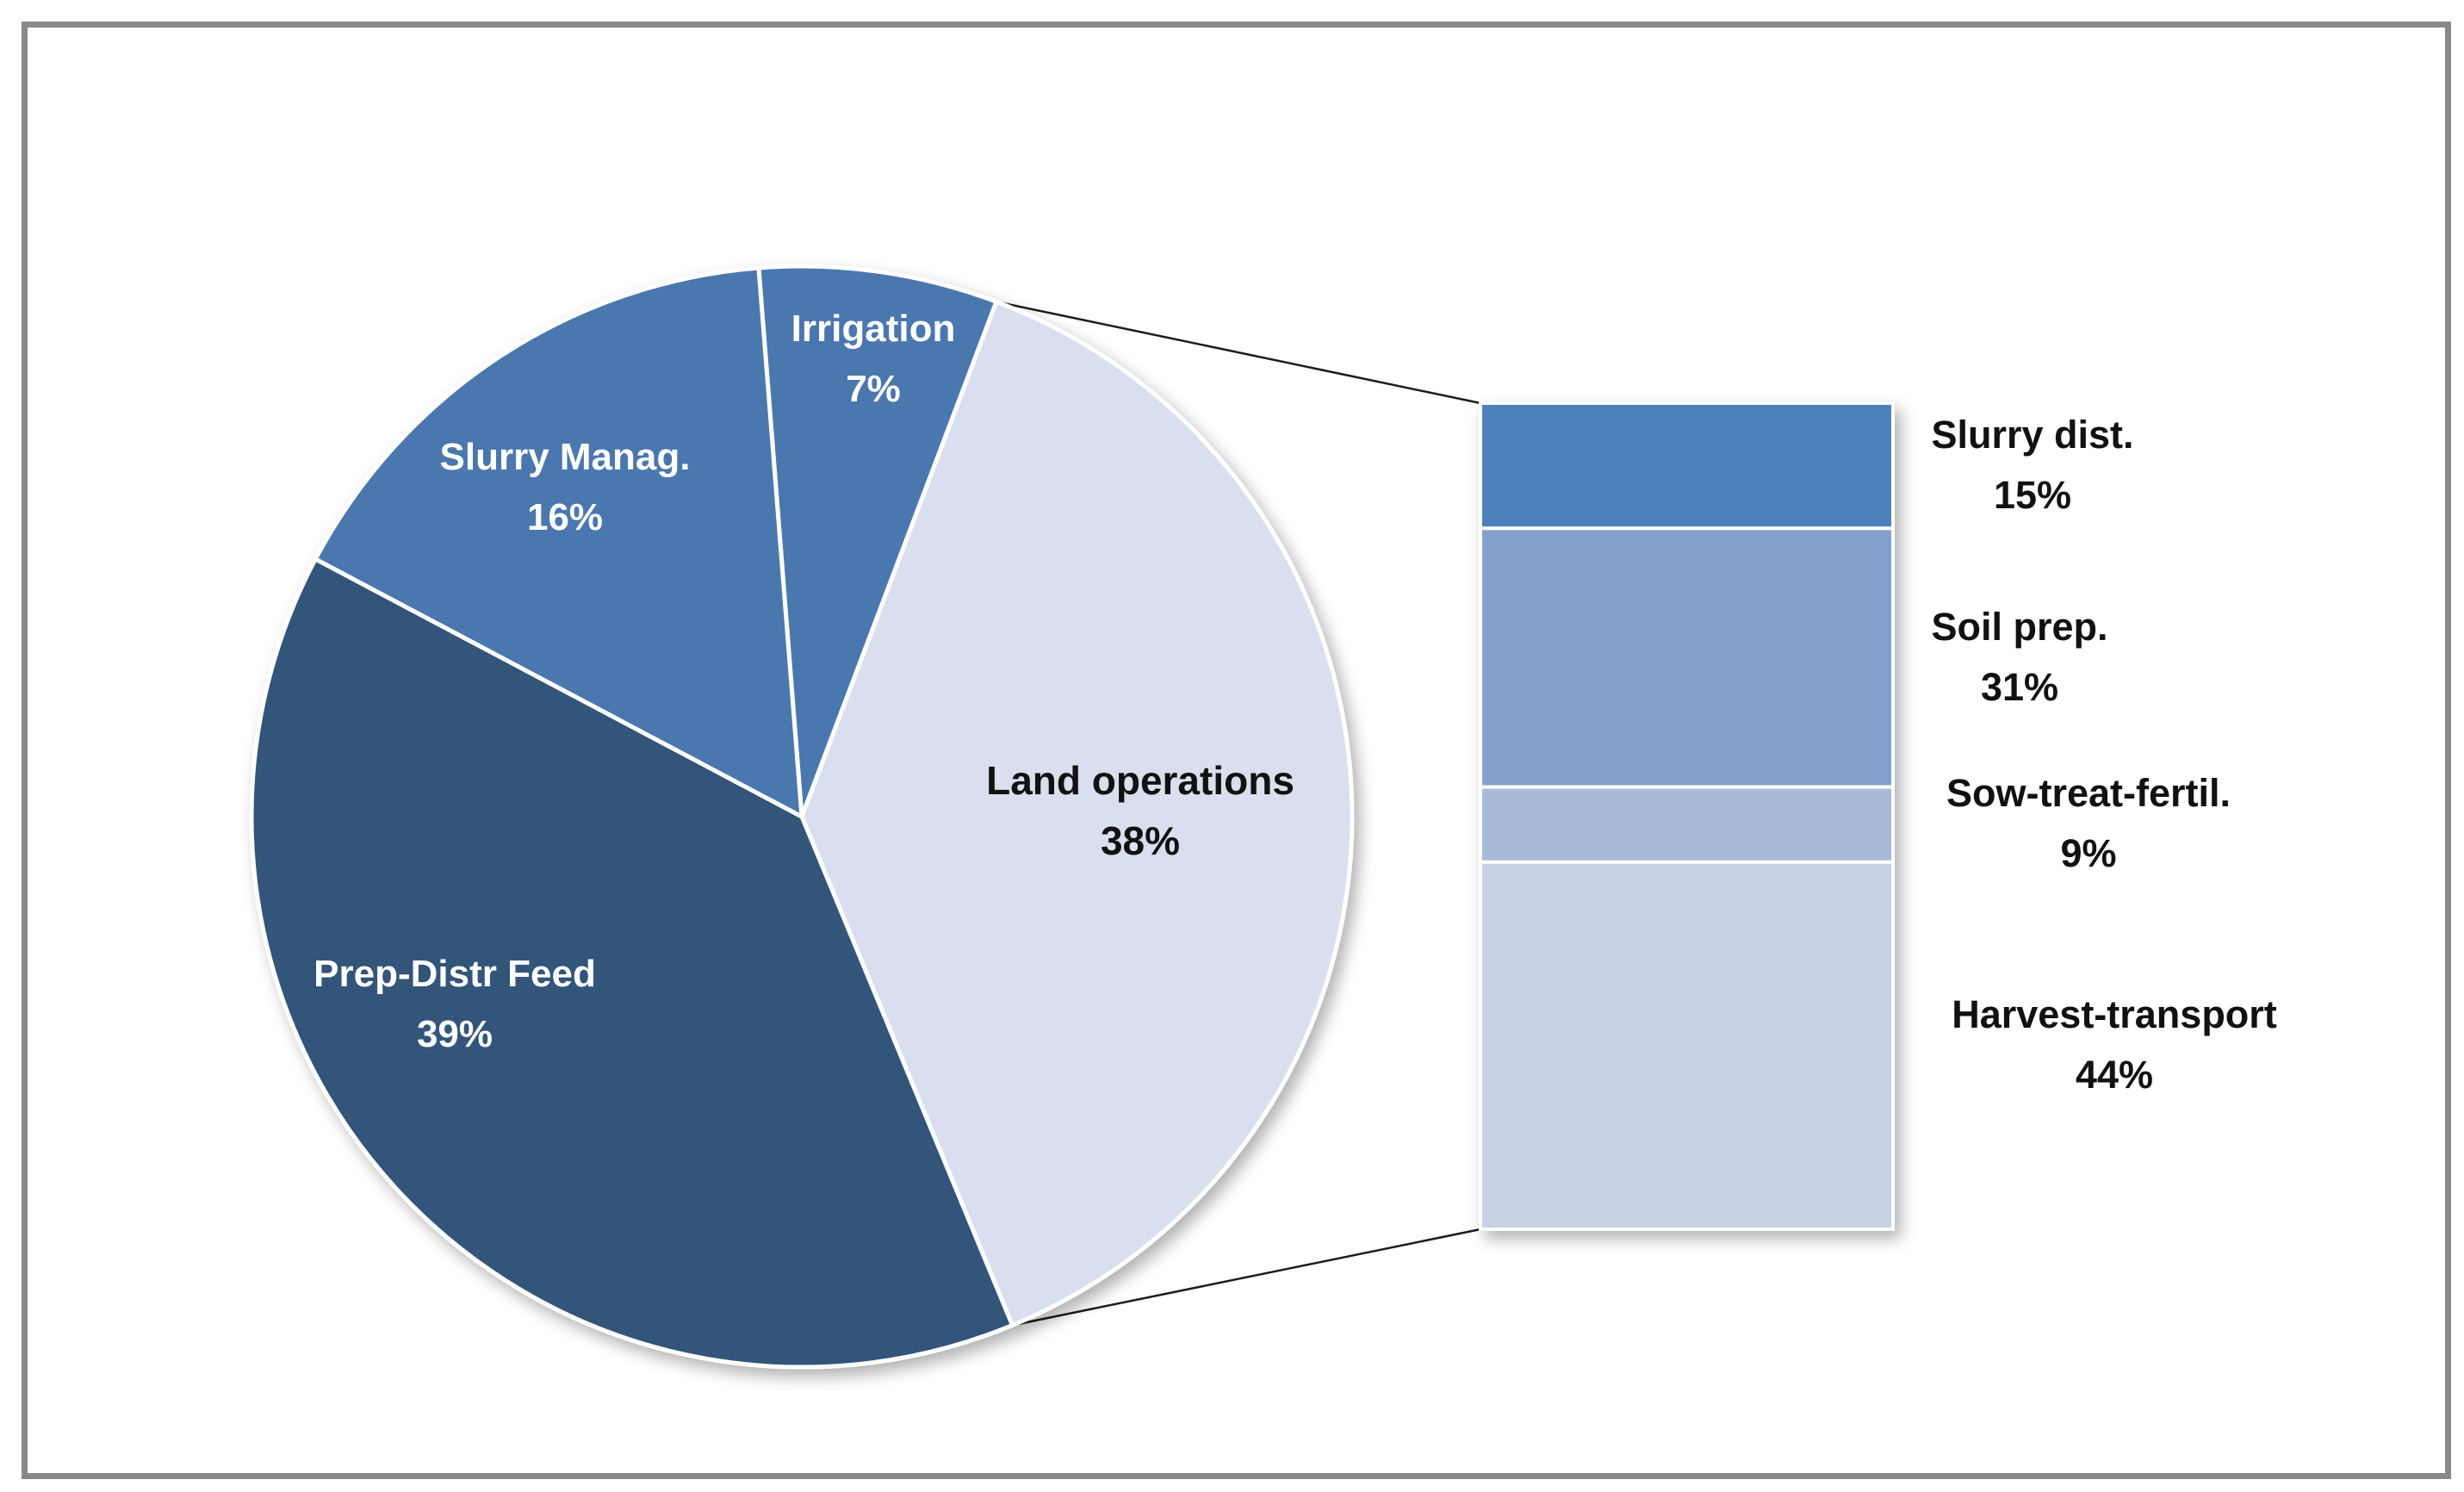 The image size is (2464, 1492). What do you see at coordinates (2088, 853) in the screenshot?
I see `bar-label-sow-treat-fertil-pct: 9%` at bounding box center [2088, 853].